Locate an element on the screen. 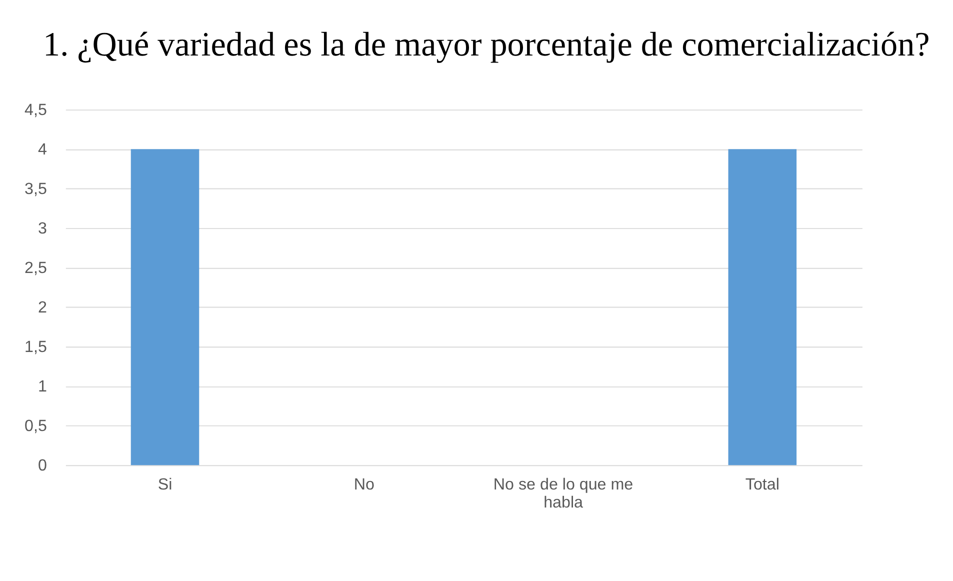 This screenshot has height=581, width=953. y-tick-label: 2 is located at coordinates (42, 307).